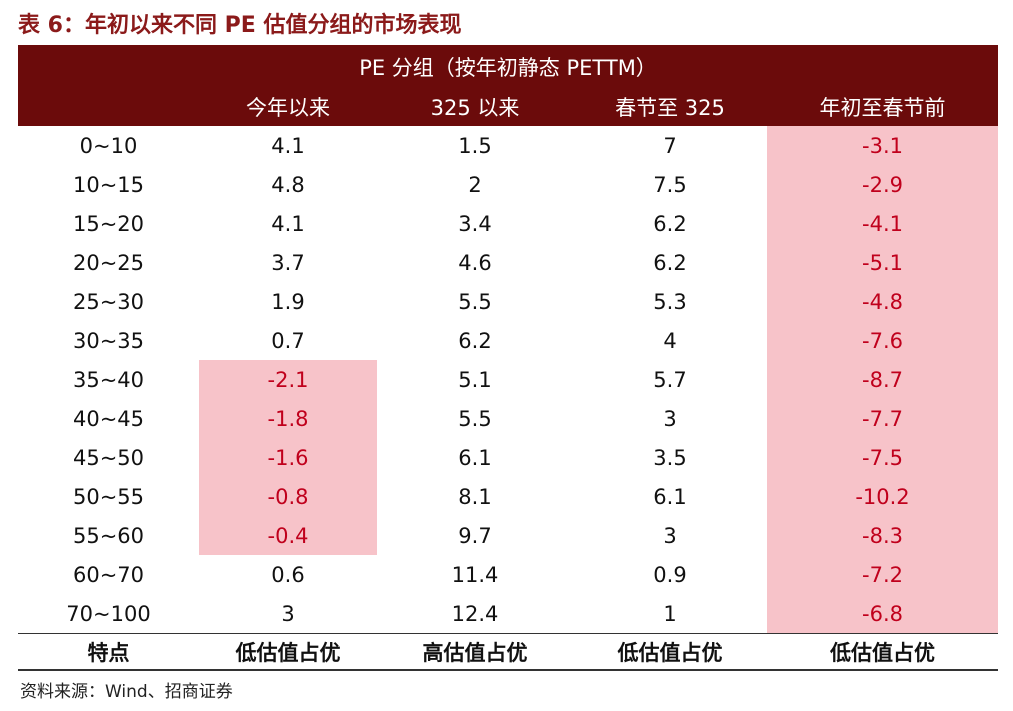 The image size is (1013, 711). Describe the element at coordinates (239, 26) in the screenshot. I see `table-title: 表 6：年初以来不同 PE 估值分组的市场表现` at that location.